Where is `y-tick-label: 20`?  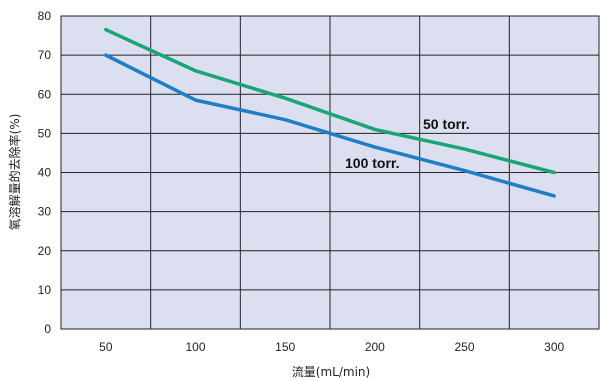 y-tick-label: 20 is located at coordinates (45, 251).